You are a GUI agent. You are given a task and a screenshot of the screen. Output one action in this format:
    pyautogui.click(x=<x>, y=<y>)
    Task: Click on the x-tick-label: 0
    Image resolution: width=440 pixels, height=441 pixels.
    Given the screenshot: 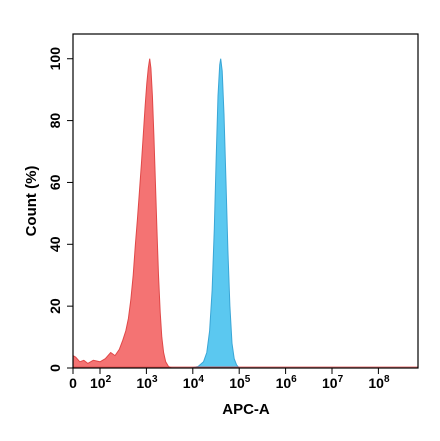 What is the action you would take?
    pyautogui.click(x=73, y=383)
    